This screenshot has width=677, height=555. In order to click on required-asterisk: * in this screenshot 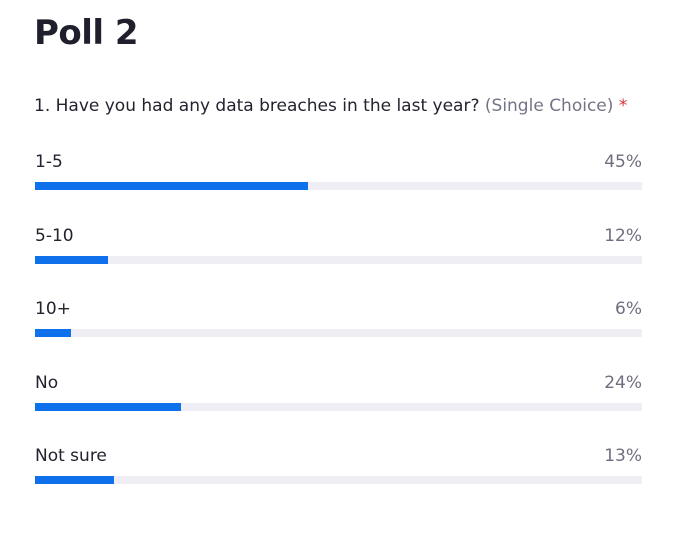, I will do `click(623, 106)`.